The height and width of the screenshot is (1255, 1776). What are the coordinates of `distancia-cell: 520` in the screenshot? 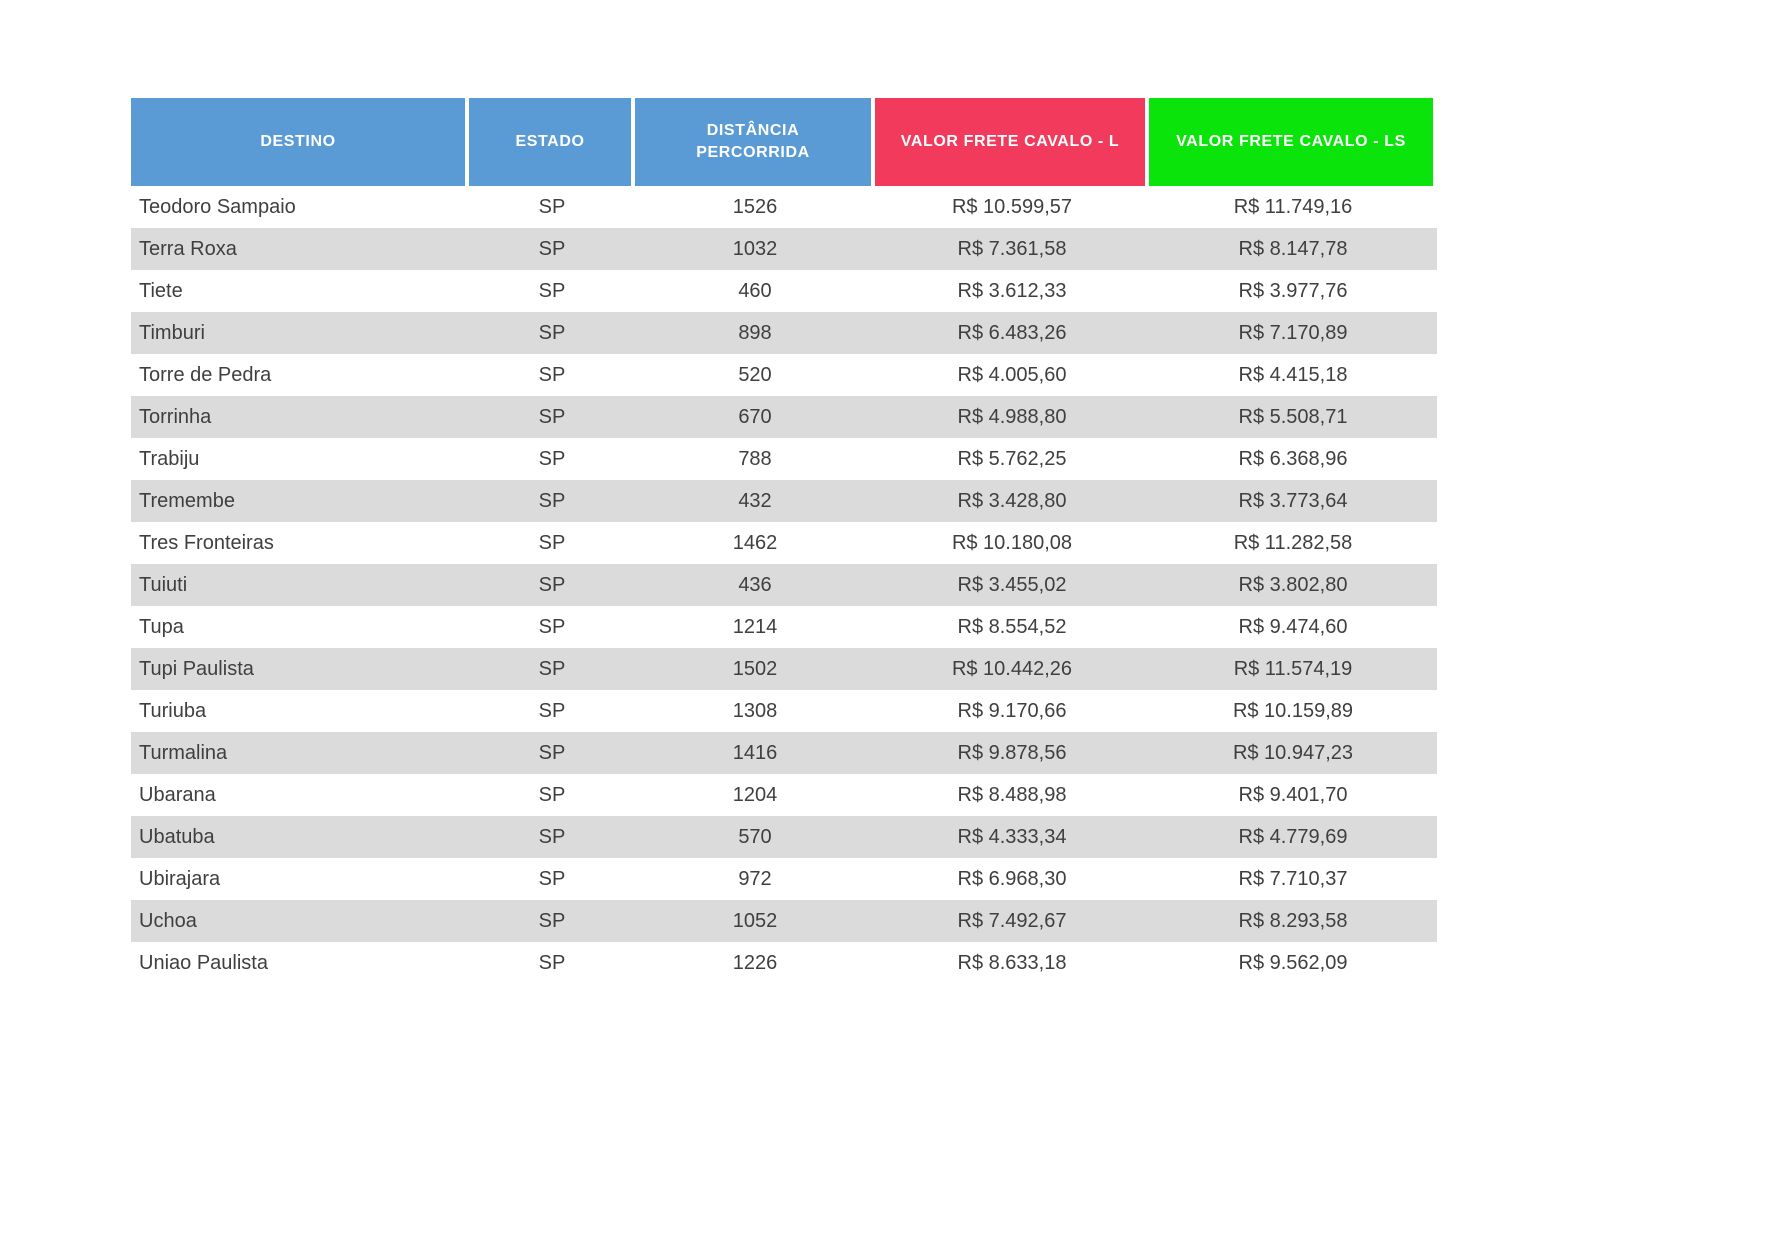 It's located at (755, 374).